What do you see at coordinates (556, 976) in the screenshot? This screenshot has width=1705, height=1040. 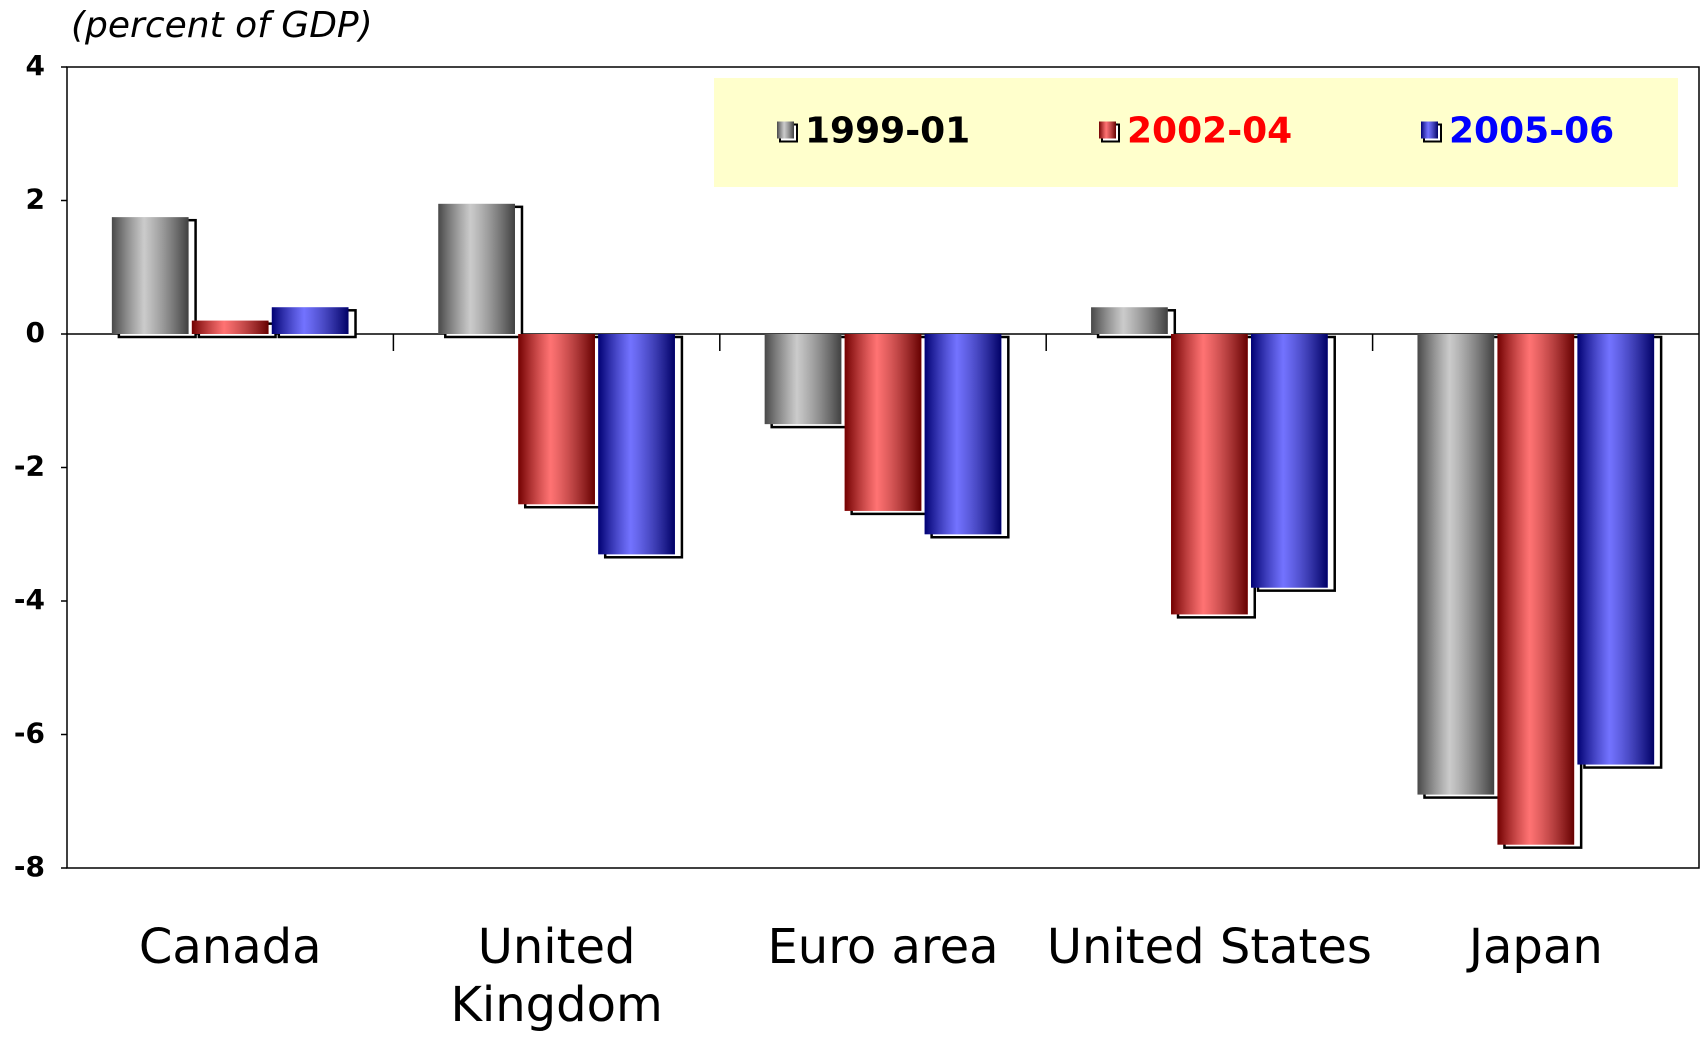 I see `x-tick-label: United Kingdom` at bounding box center [556, 976].